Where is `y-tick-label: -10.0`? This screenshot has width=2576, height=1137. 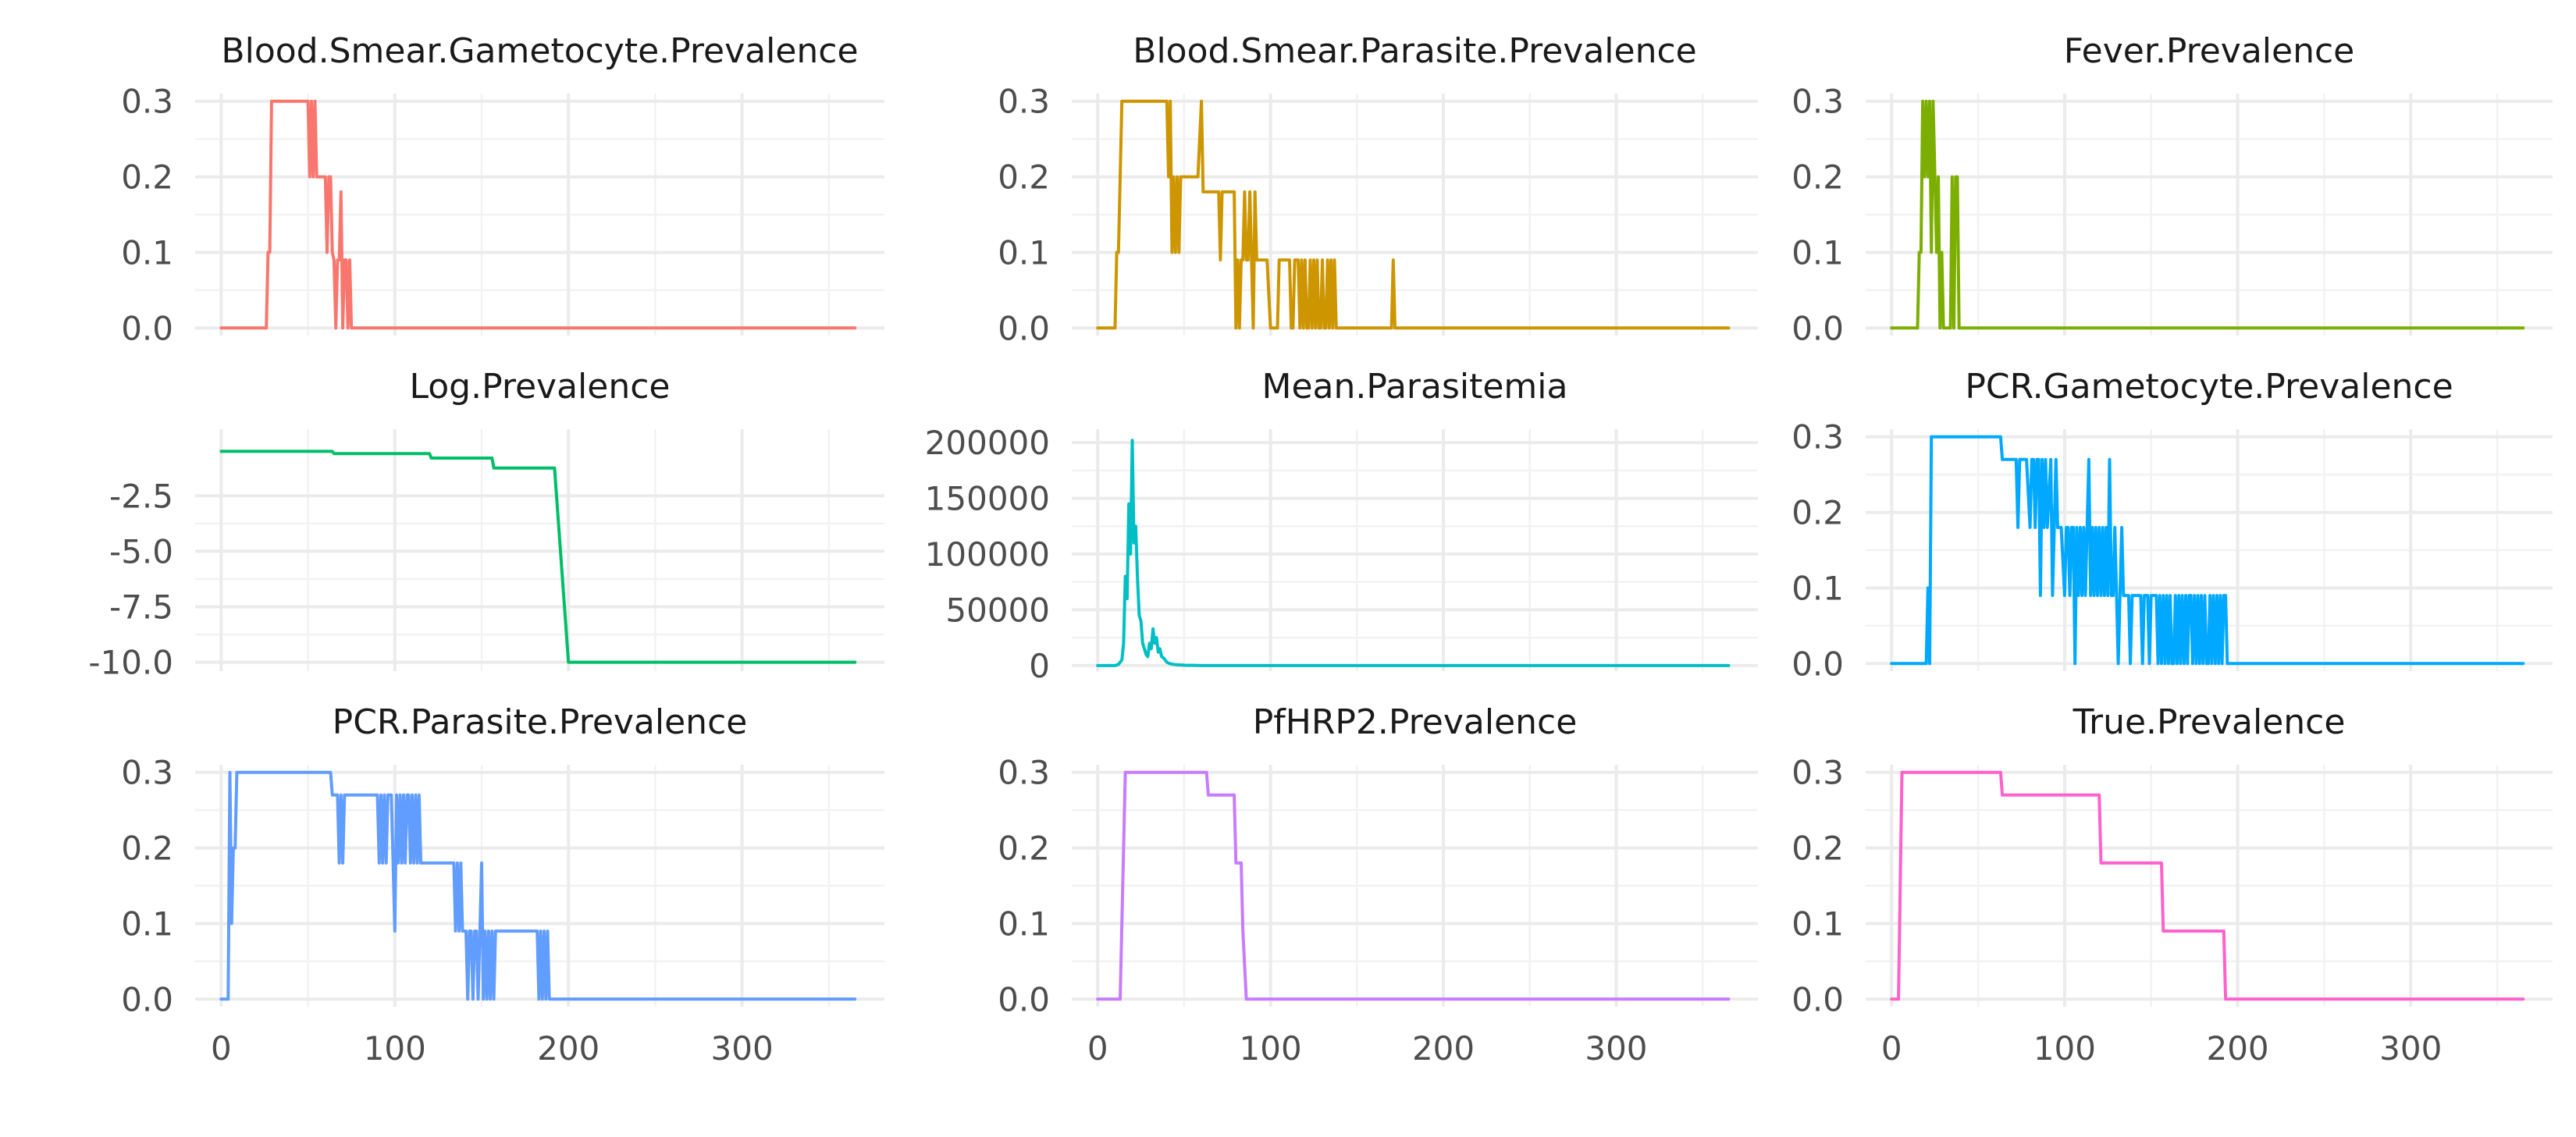
y-tick-label: -10.0 is located at coordinates (130, 663).